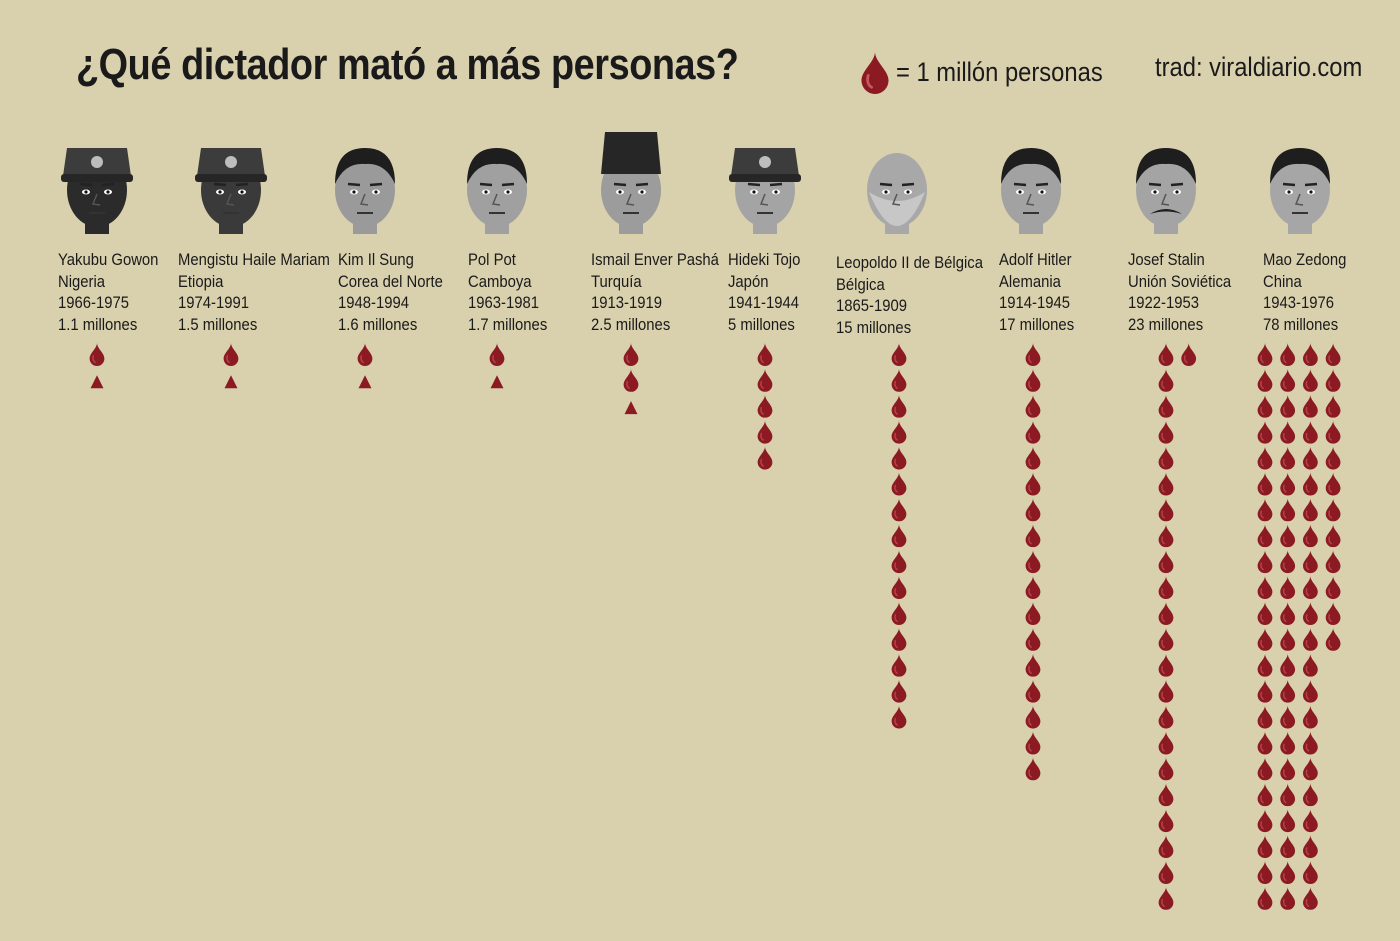 This screenshot has width=1400, height=941. I want to click on page-title: ¿Qué dictador mató a más personas?, so click(407, 64).